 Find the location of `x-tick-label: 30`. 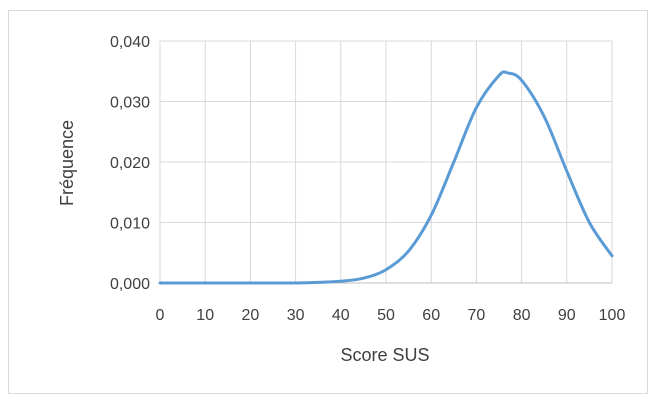

x-tick-label: 30 is located at coordinates (296, 315).